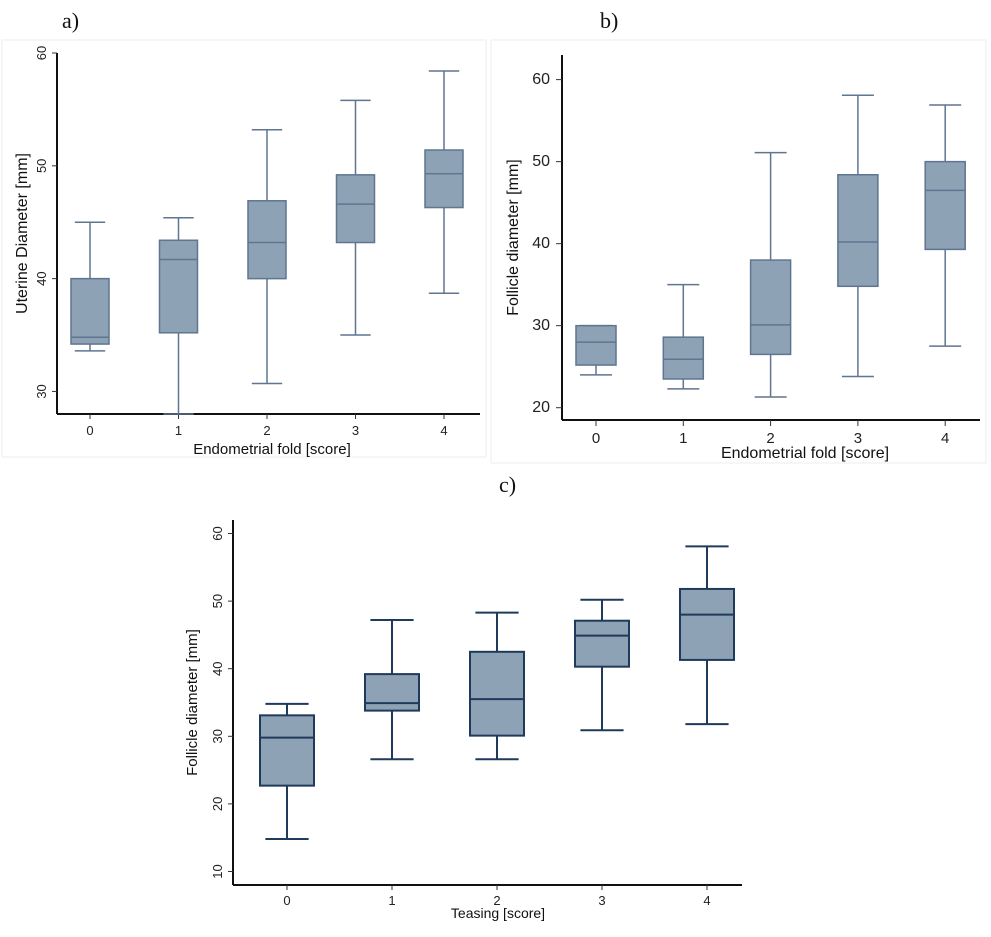 The width and height of the screenshot is (991, 937). Describe the element at coordinates (497, 693) in the screenshot. I see `panel-c-box-2-iqr` at that location.